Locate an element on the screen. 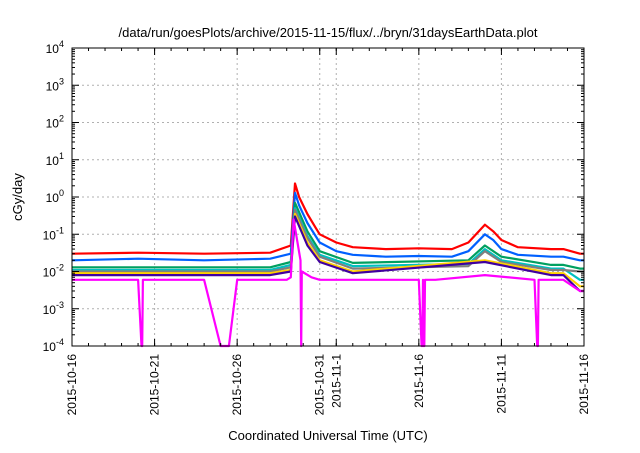  x-tick-label: 2015-10-31 is located at coordinates (320, 385).